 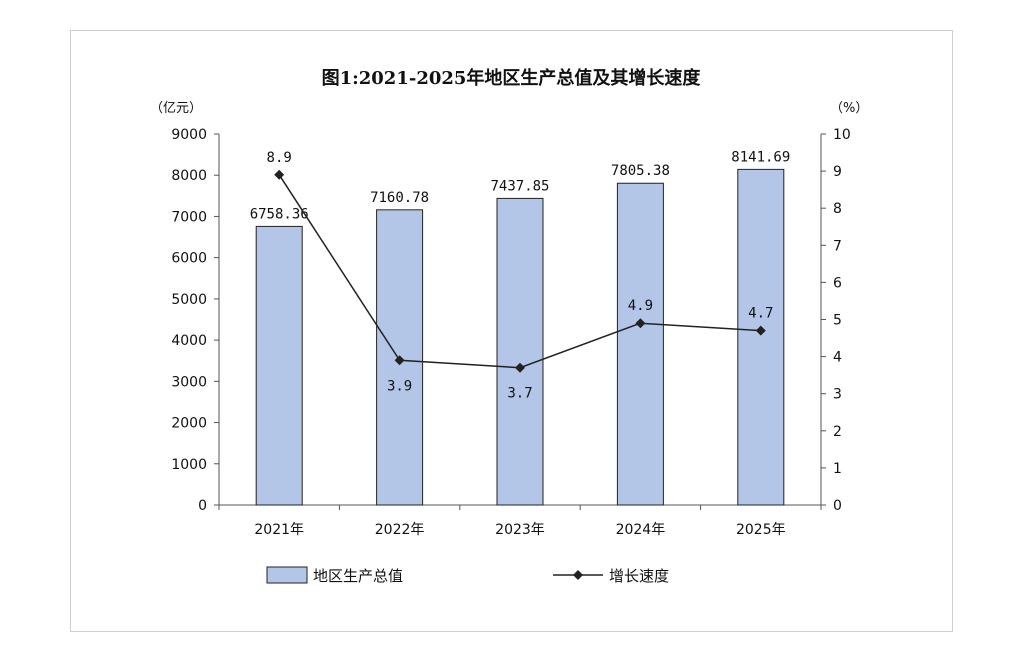 What do you see at coordinates (400, 530) in the screenshot?
I see `x-axis-tick-label: 2022年` at bounding box center [400, 530].